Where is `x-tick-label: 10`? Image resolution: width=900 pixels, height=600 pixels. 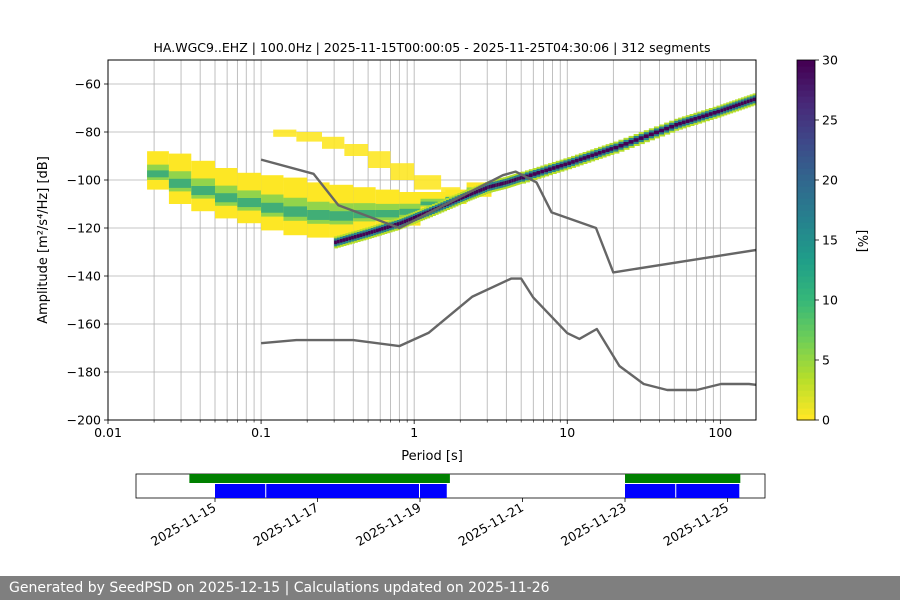
x-tick-label: 10 is located at coordinates (567, 432).